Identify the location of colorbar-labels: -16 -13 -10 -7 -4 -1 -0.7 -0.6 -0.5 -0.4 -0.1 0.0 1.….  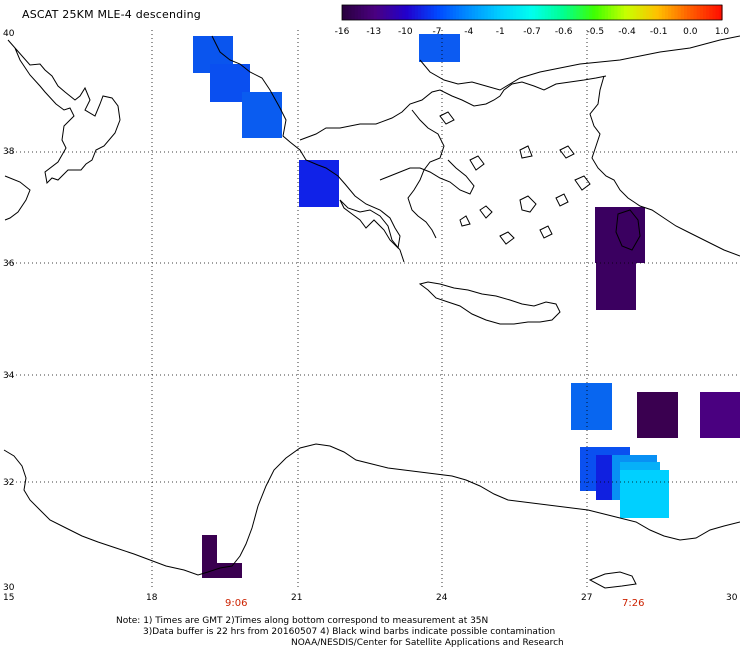
(532, 32).